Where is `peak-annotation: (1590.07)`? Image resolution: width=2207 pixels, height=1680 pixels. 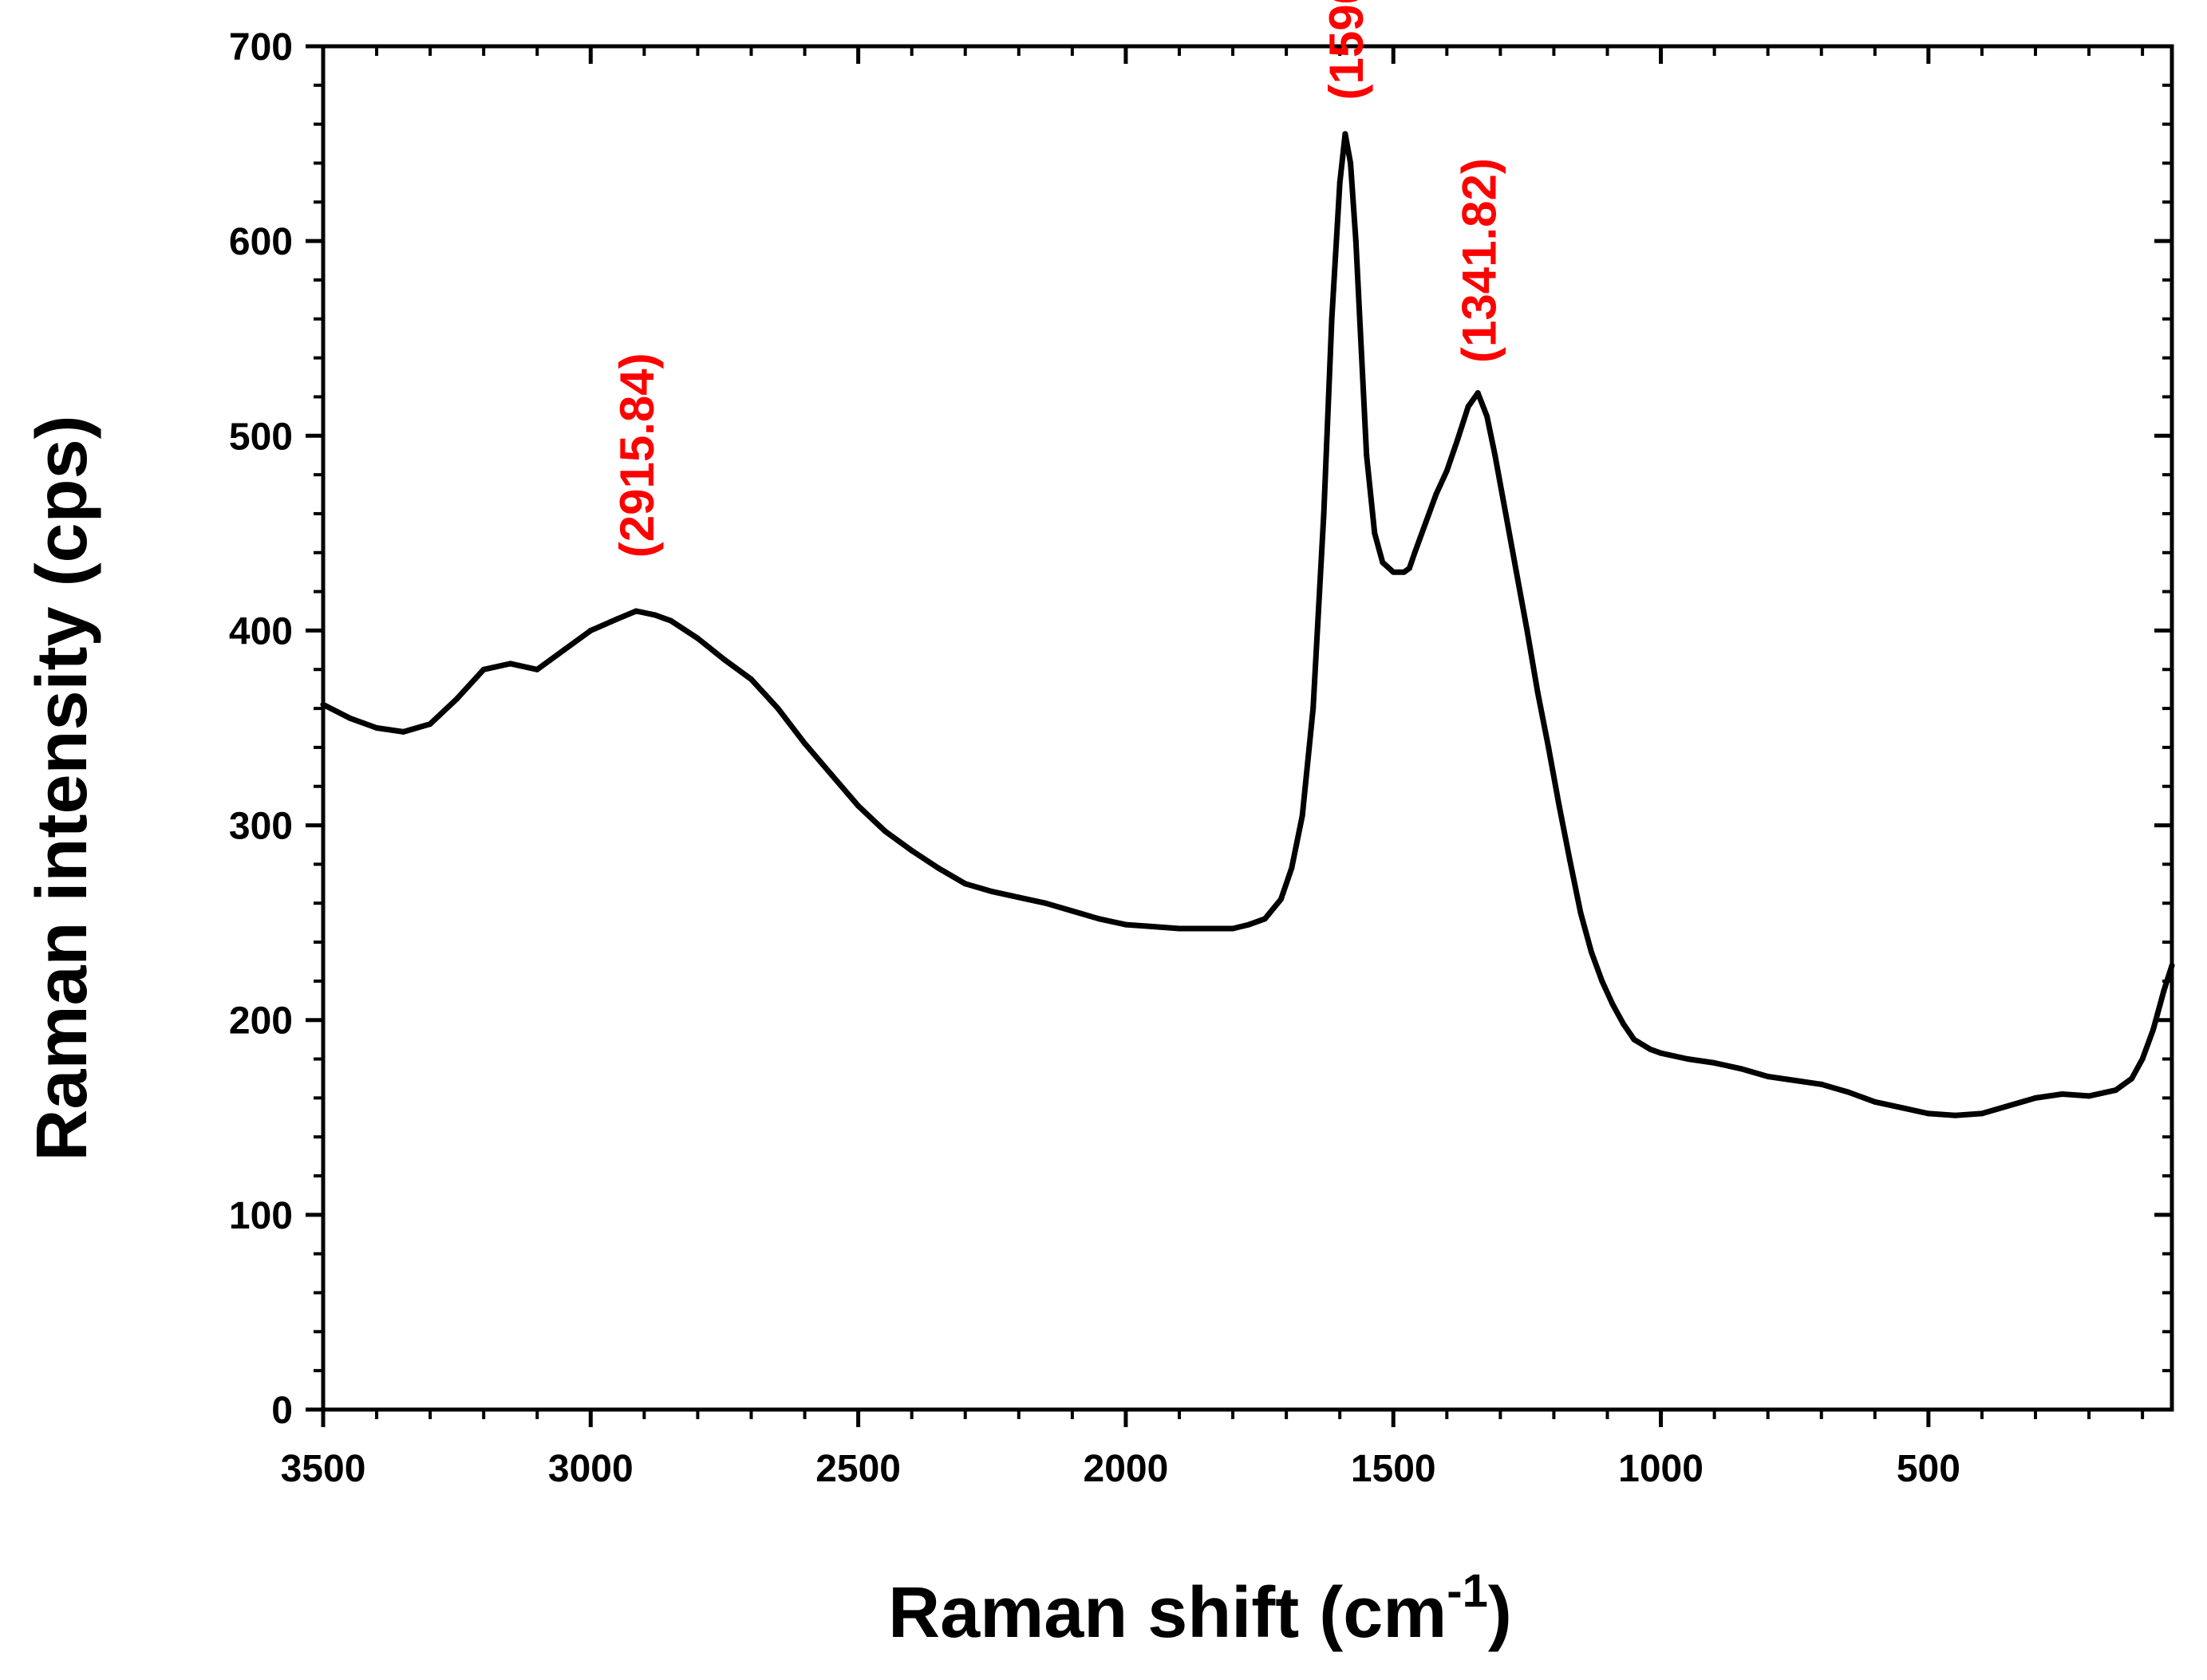
peak-annotation: (1590.07) is located at coordinates (1346, 50).